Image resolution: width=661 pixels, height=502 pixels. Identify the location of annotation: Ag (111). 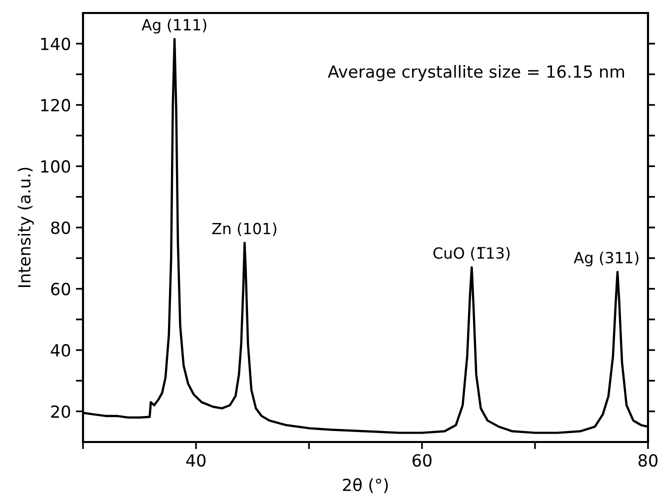
(174, 26).